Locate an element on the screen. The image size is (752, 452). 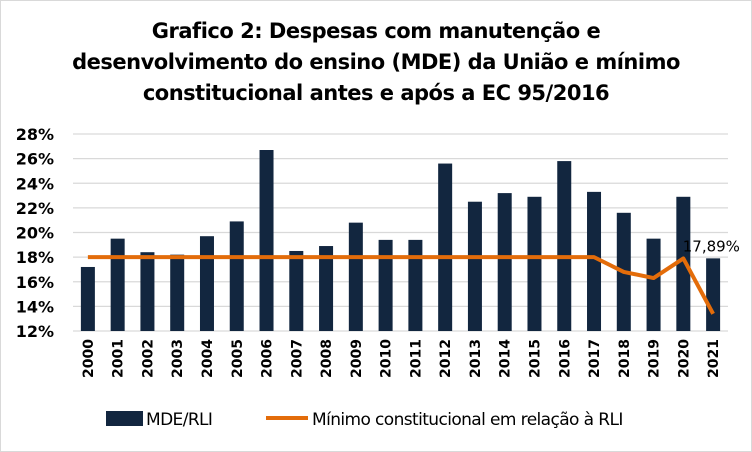
x-tick-label: 2000 is located at coordinates (89, 358).